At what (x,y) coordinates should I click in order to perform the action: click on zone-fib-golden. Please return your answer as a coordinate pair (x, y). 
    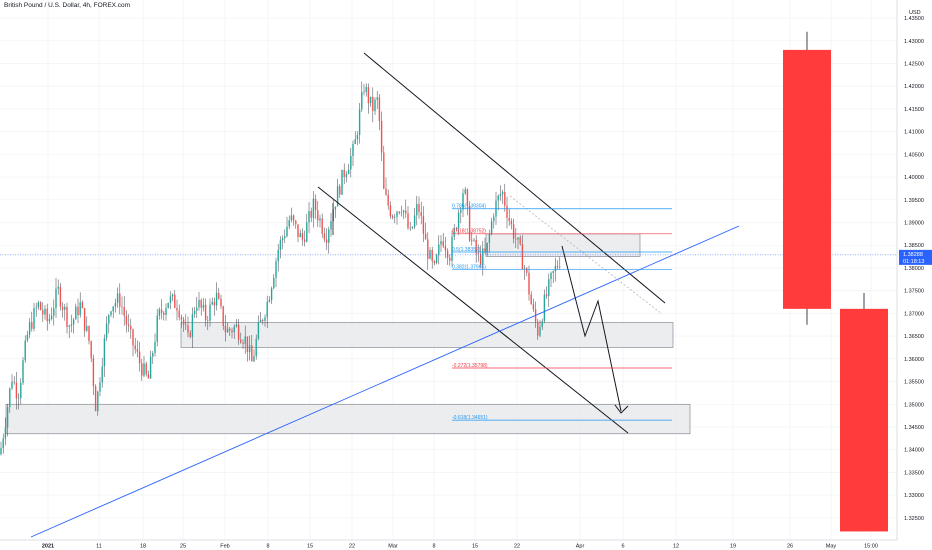
    Looking at the image, I should click on (563, 245).